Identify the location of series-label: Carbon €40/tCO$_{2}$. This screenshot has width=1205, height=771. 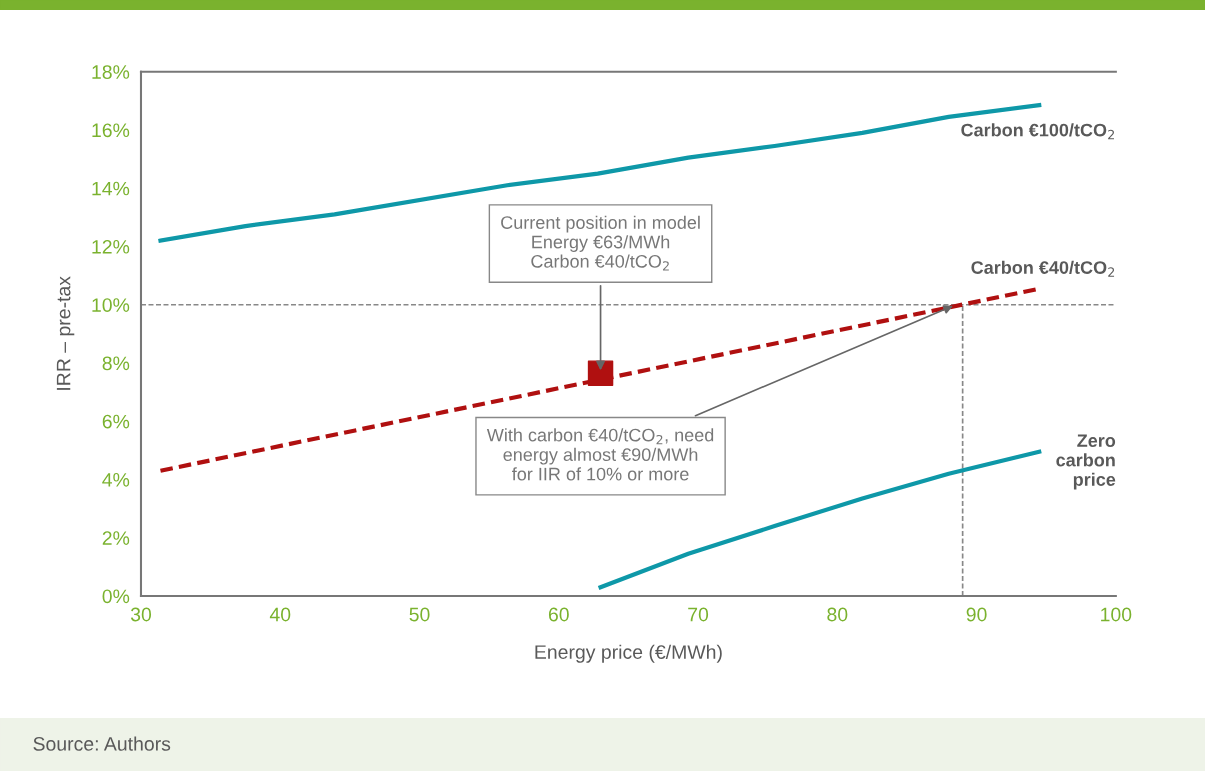
(1043, 268).